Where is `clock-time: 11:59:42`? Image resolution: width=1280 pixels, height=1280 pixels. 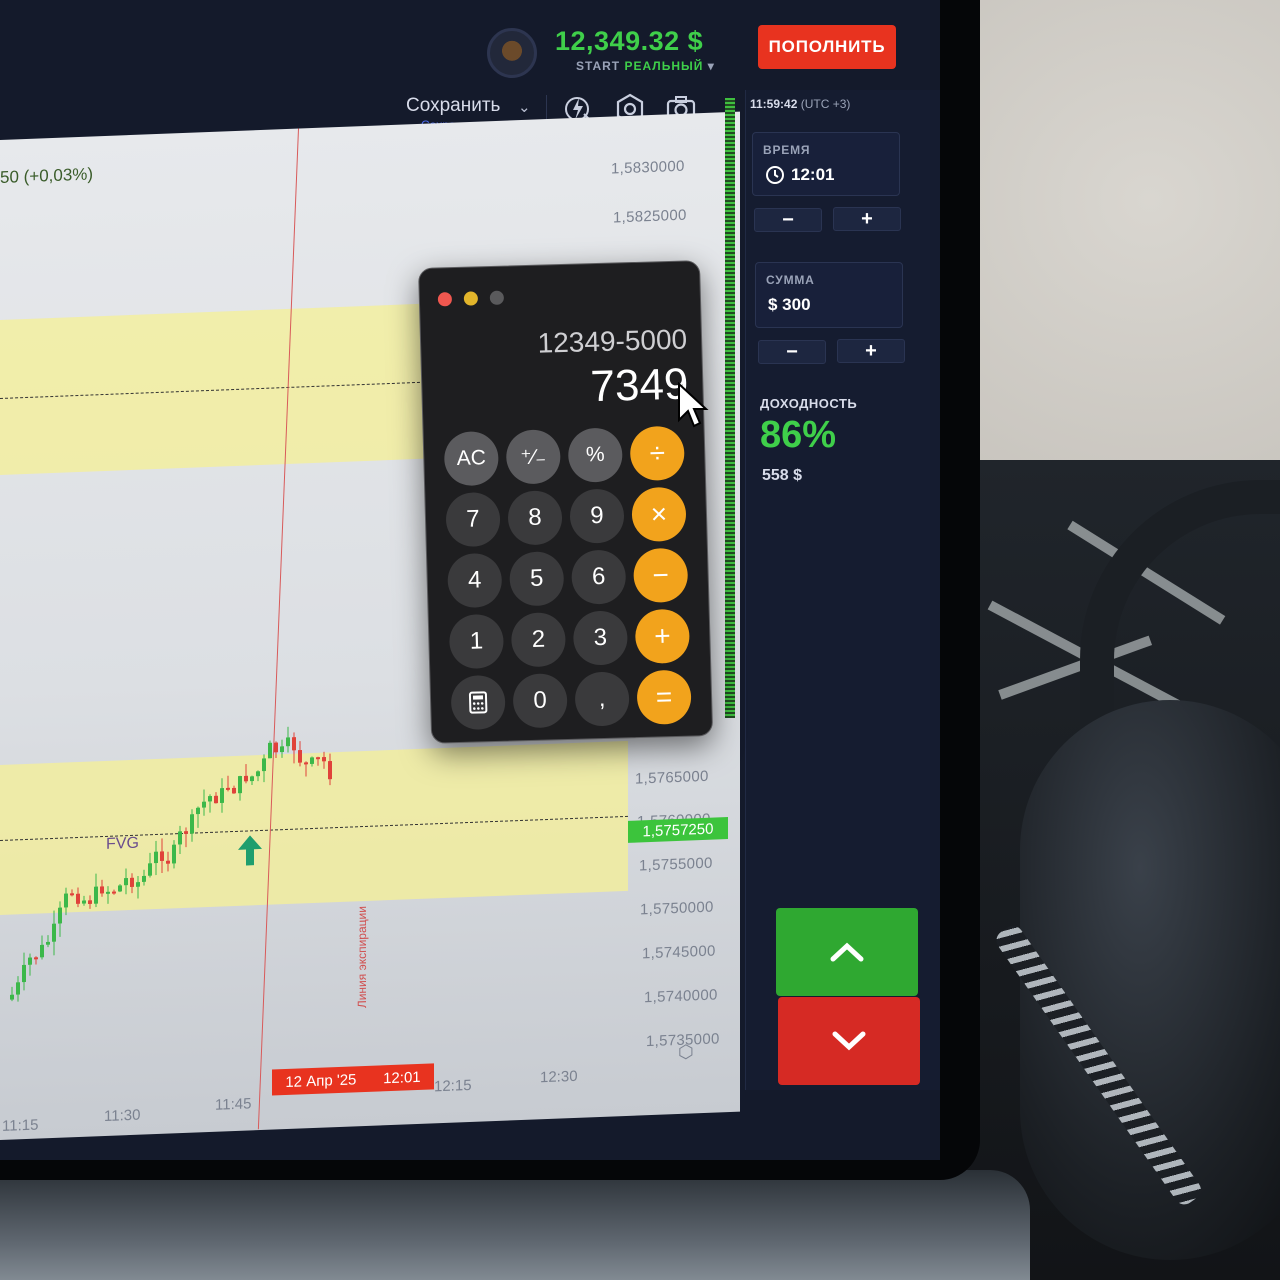
clock-time: 11:59:42 is located at coordinates (774, 104).